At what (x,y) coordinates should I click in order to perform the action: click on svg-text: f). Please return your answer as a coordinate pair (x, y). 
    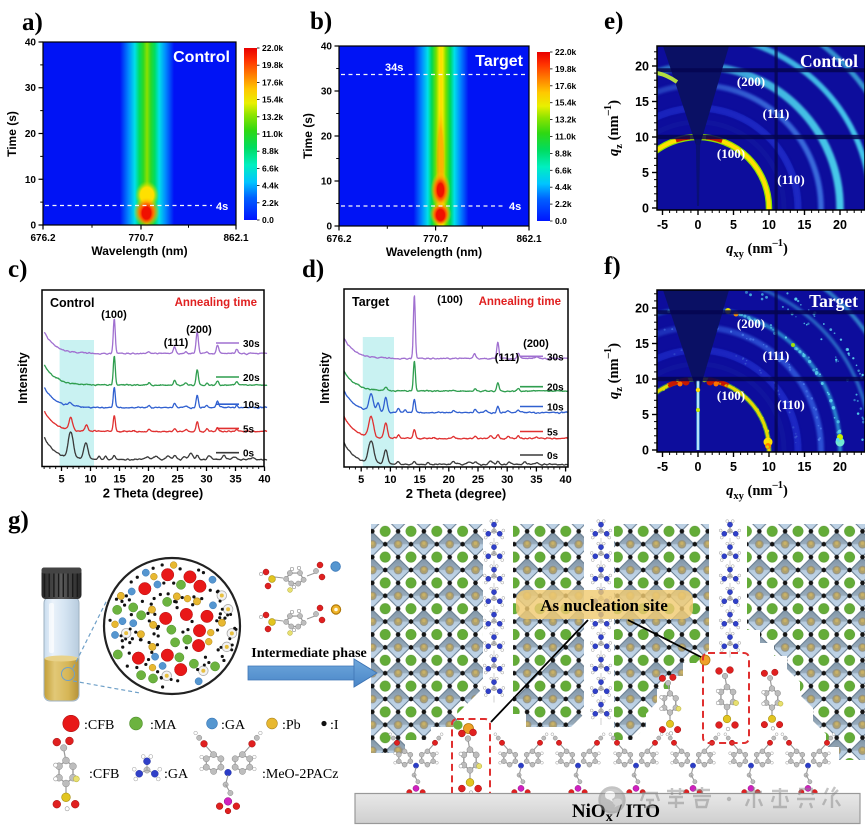
    Looking at the image, I should click on (612, 266).